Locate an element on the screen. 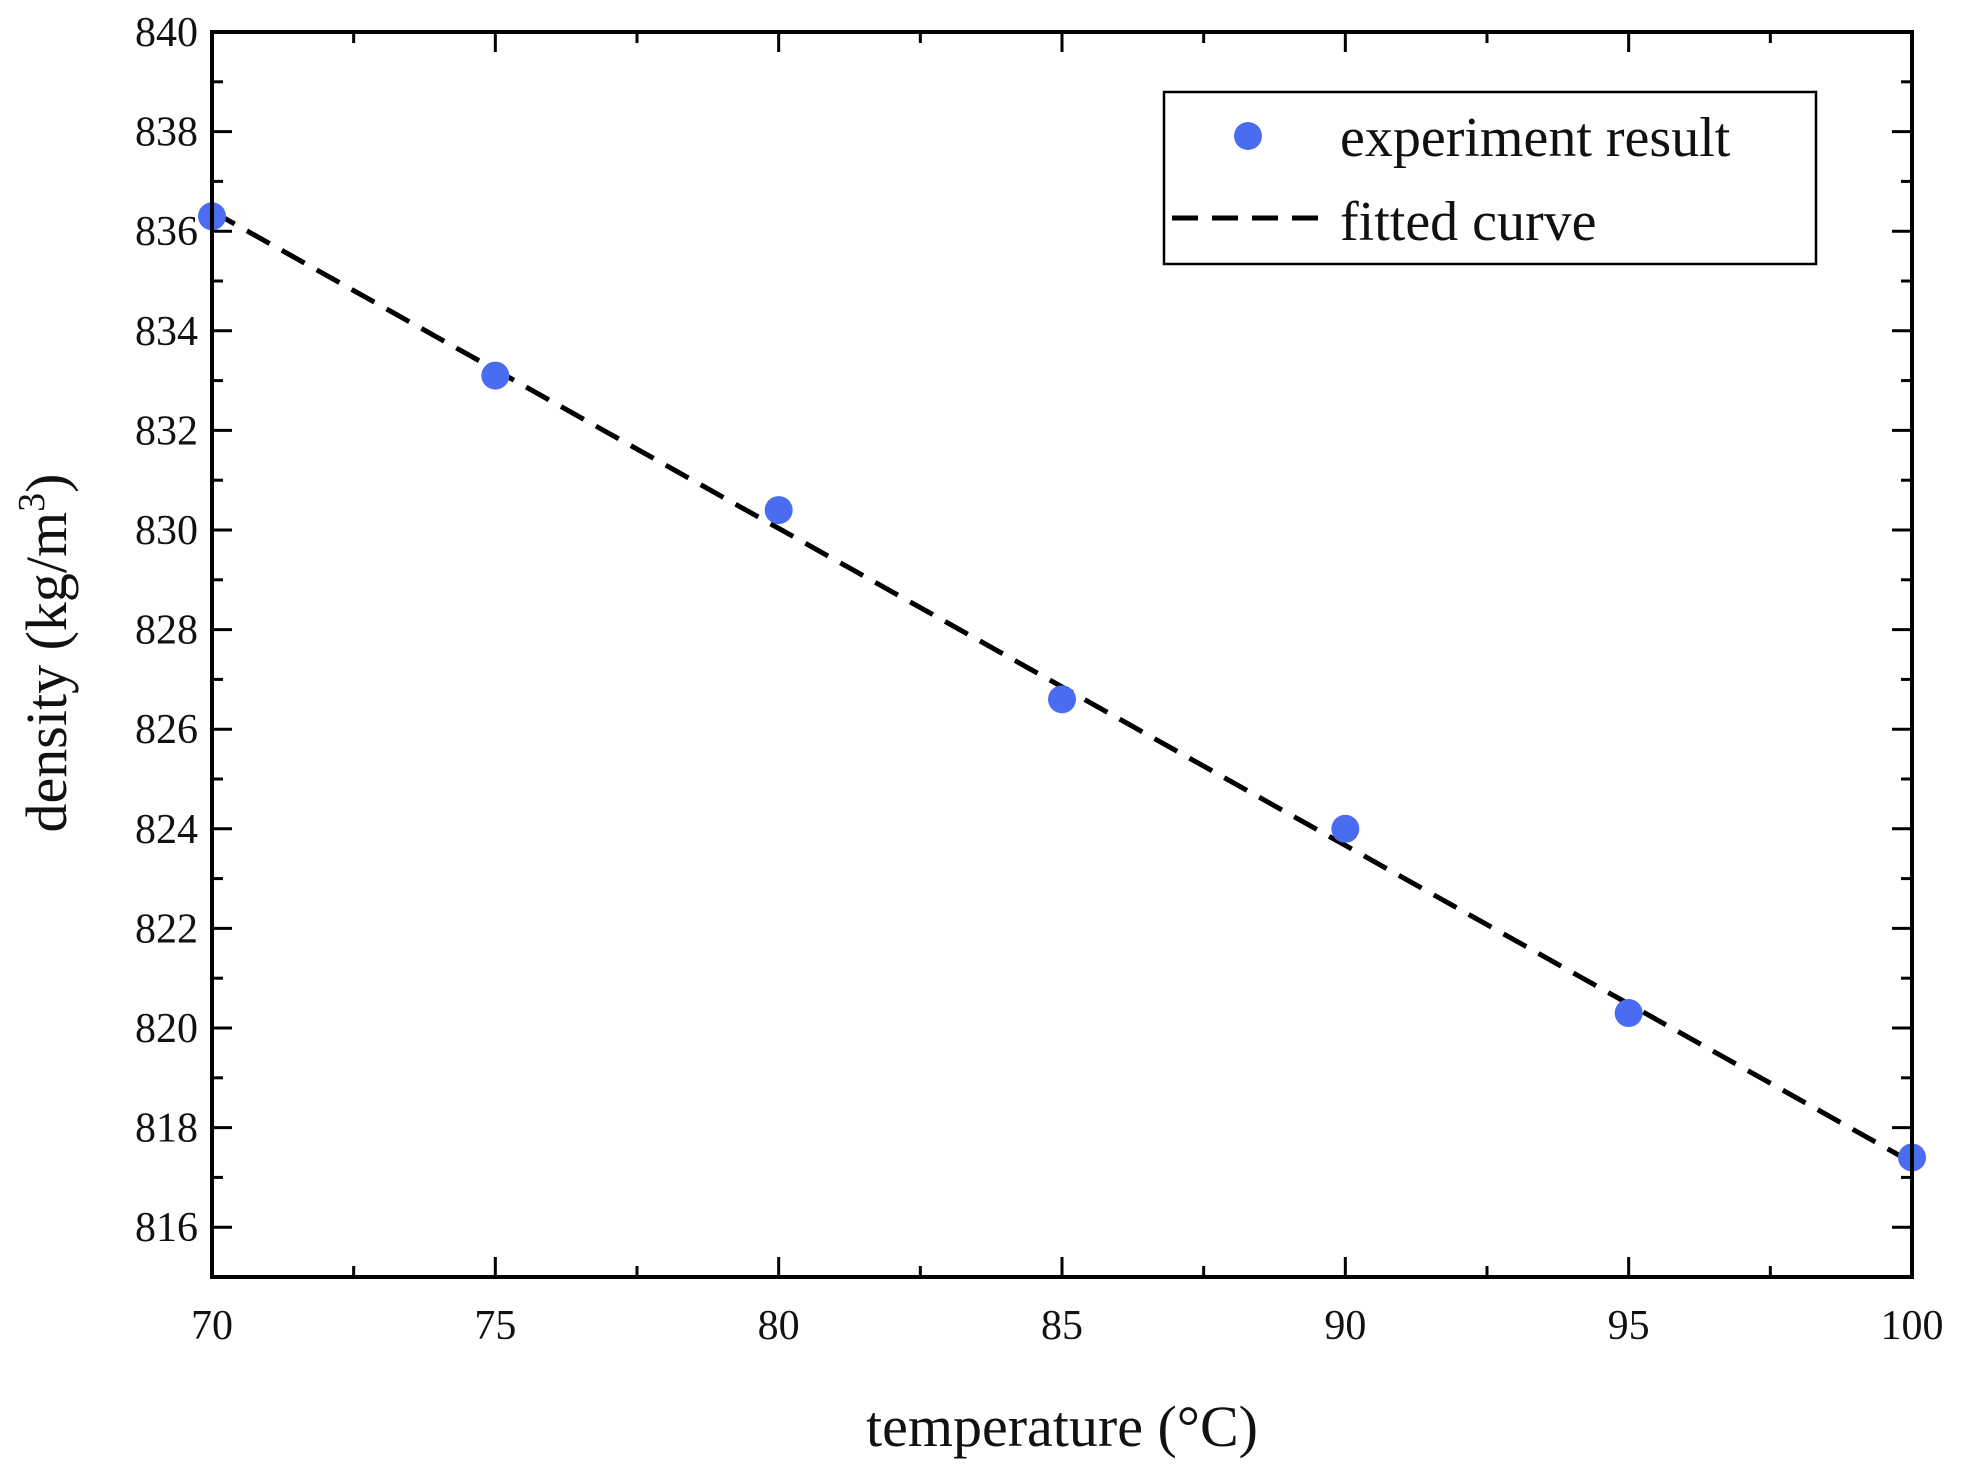 Image resolution: width=1969 pixels, height=1468 pixels. y-tick-label: 832 is located at coordinates (166, 431).